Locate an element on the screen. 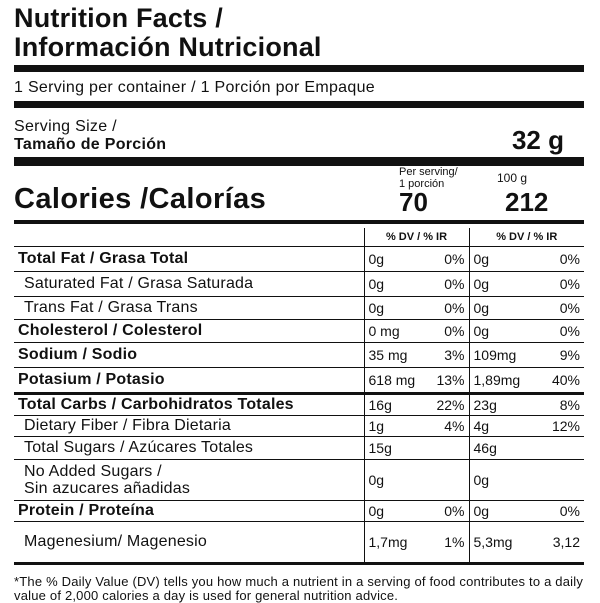  dv-serving: 4% is located at coordinates (446, 426).